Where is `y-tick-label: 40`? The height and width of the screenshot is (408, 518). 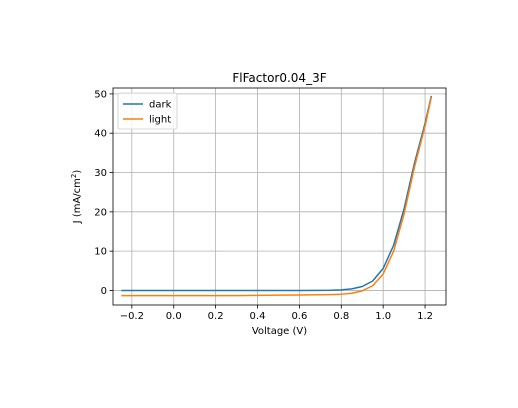 y-tick-label: 40 is located at coordinates (100, 134).